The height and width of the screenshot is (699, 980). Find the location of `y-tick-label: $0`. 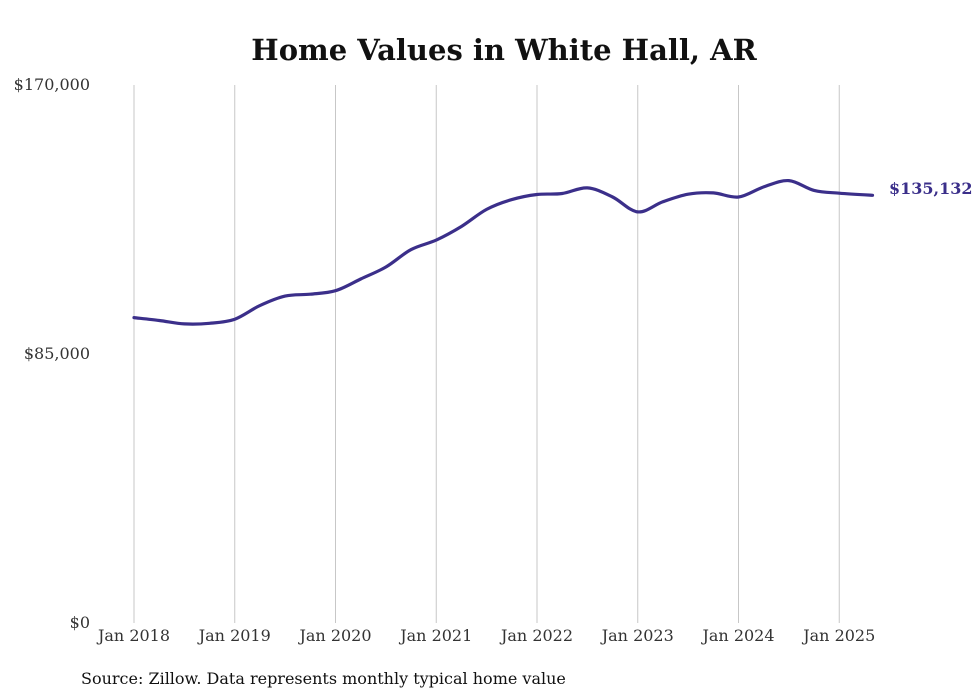

y-tick-label: $0 is located at coordinates (80, 622).